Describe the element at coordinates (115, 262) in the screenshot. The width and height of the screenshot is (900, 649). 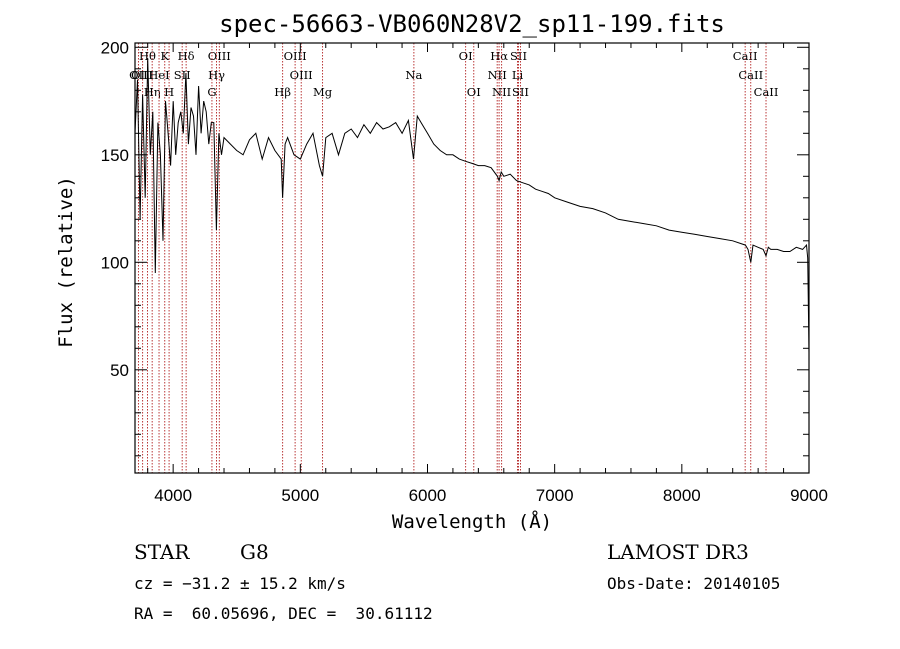
I see `y-tick-label: 100` at that location.